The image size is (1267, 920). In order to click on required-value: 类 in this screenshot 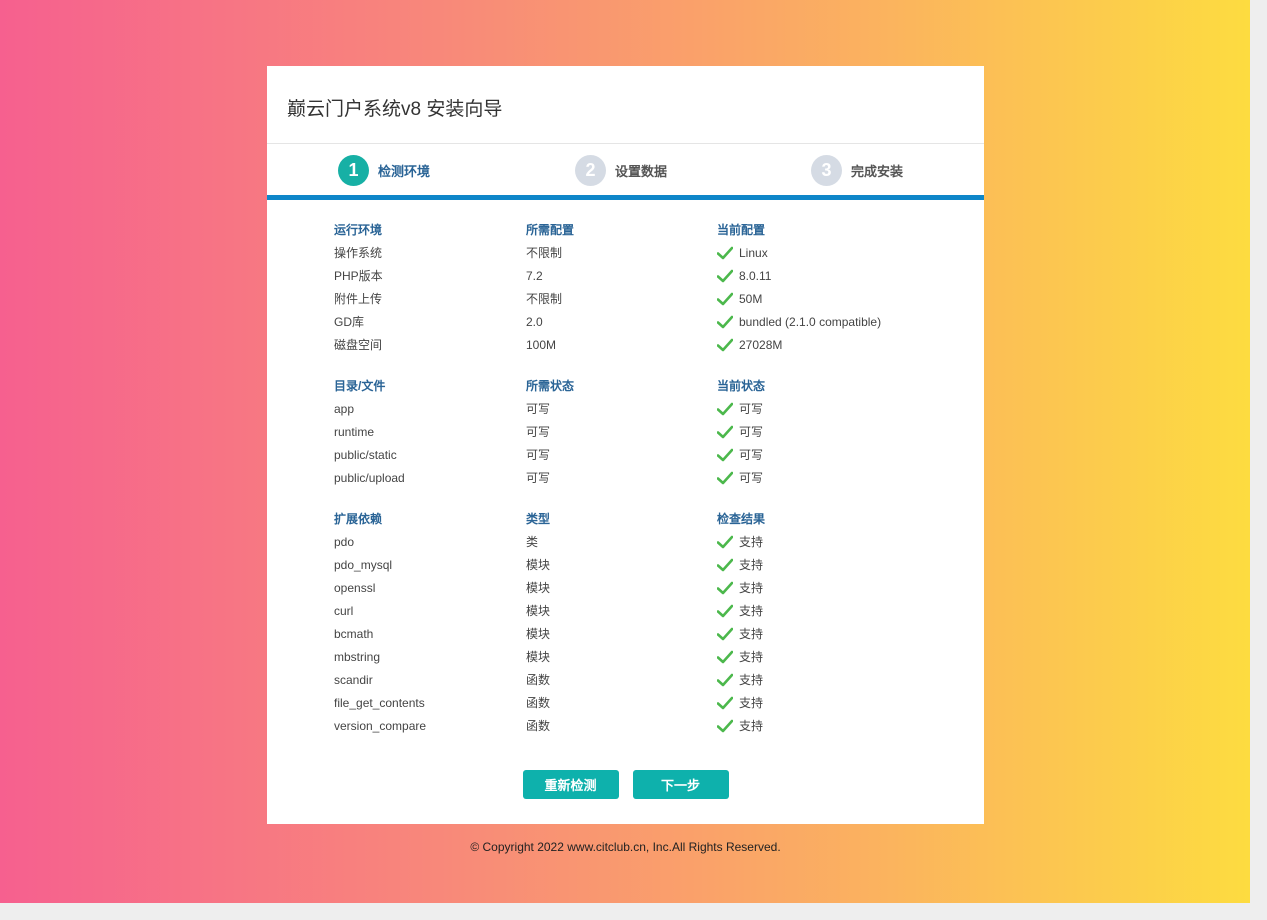, I will do `click(532, 542)`.